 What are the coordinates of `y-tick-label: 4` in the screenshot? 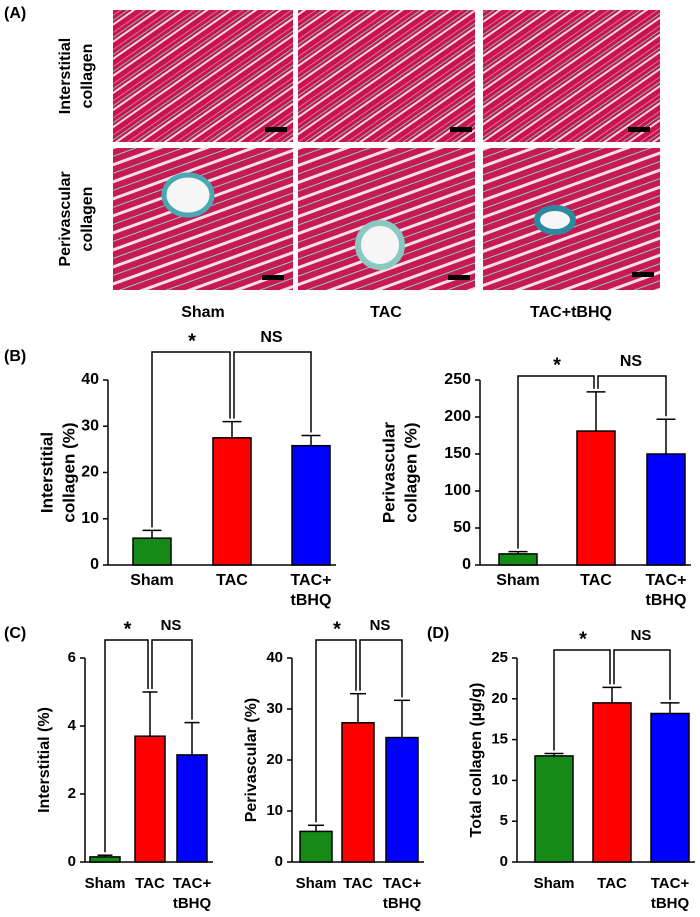 It's located at (72, 725).